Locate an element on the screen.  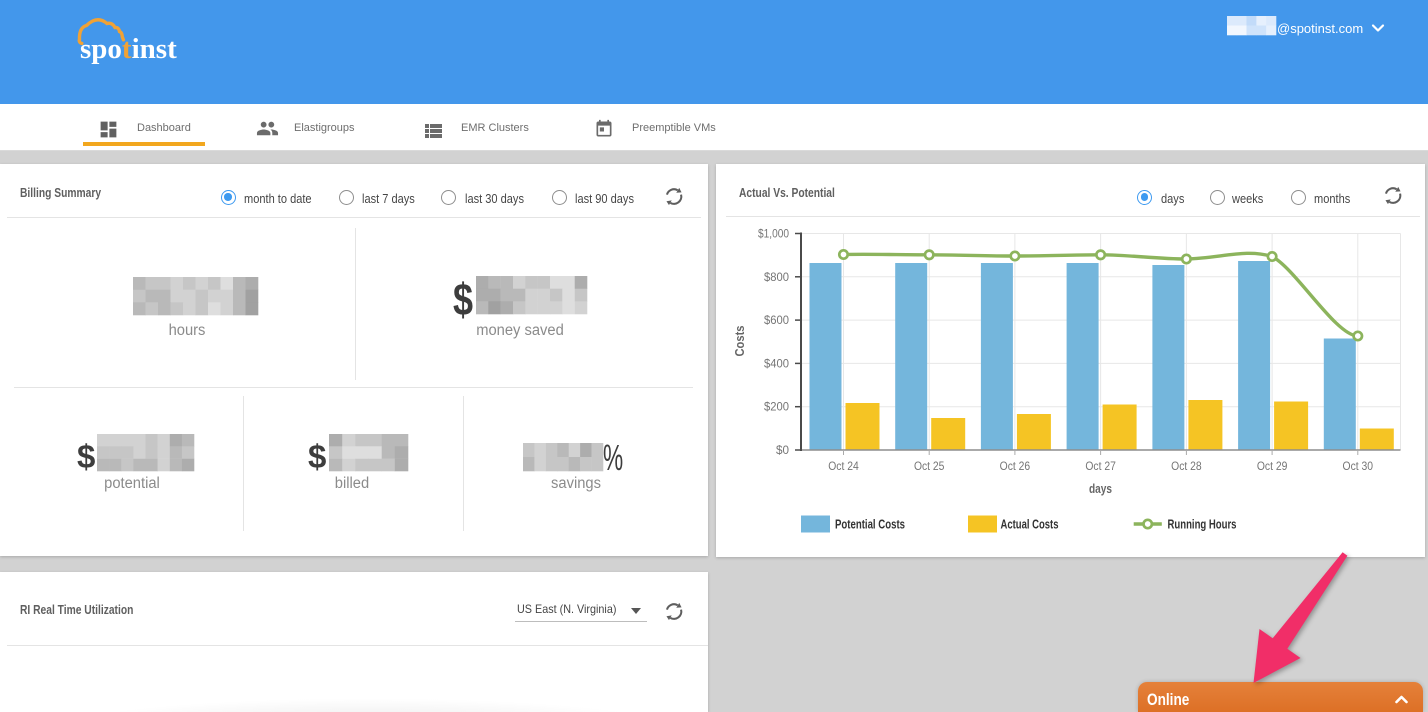
svg-text: Oct 29 is located at coordinates (1272, 466).